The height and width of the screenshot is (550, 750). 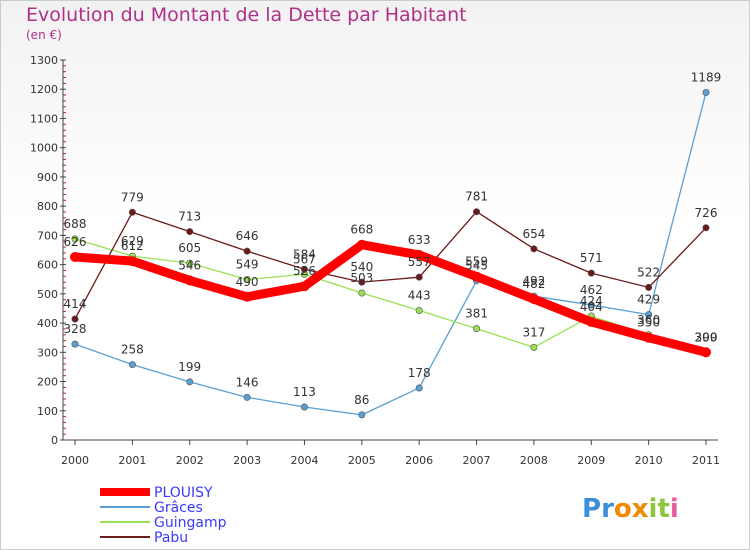 What do you see at coordinates (419, 460) in the screenshot?
I see `x-tick-label: 2006` at bounding box center [419, 460].